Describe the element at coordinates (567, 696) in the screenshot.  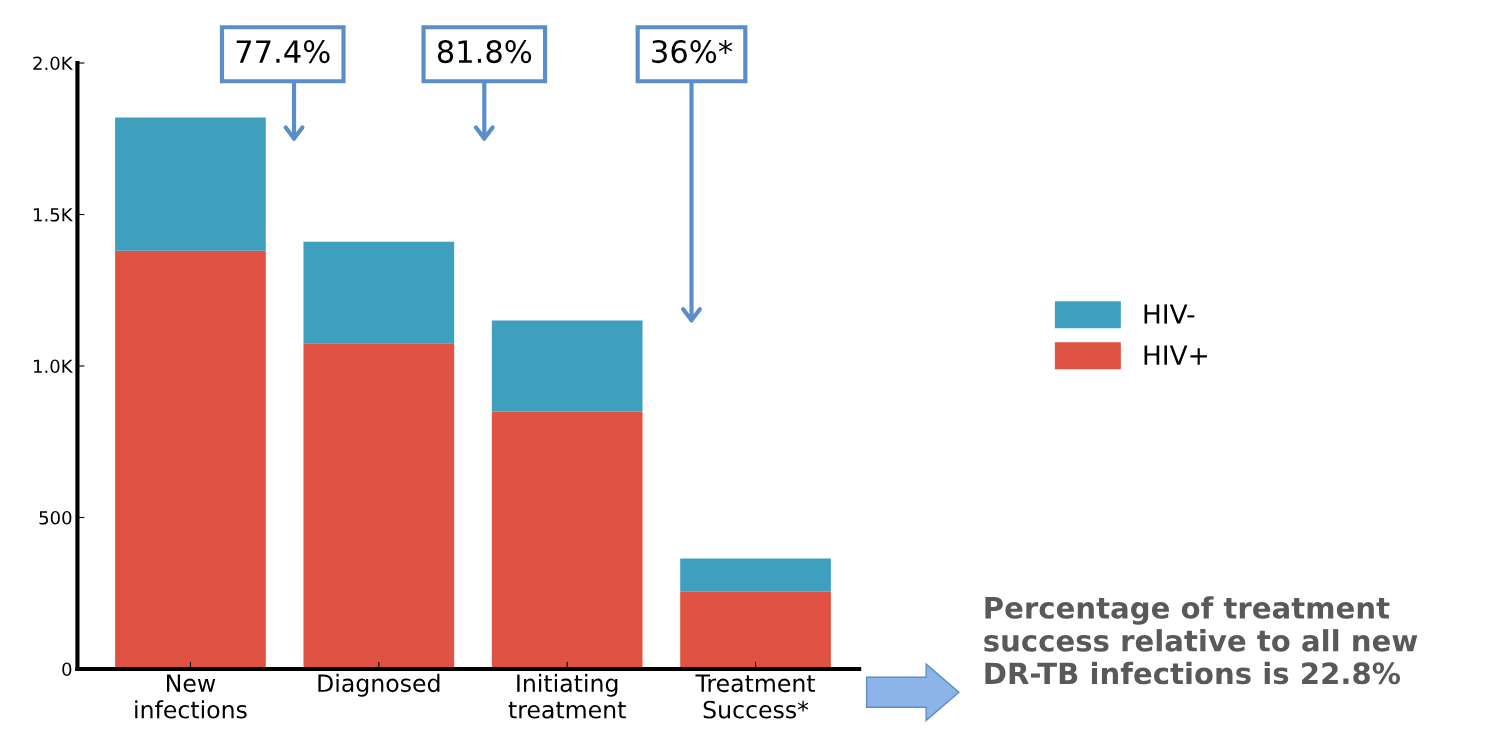
I see `x-tick-label: Initiating treatment` at that location.